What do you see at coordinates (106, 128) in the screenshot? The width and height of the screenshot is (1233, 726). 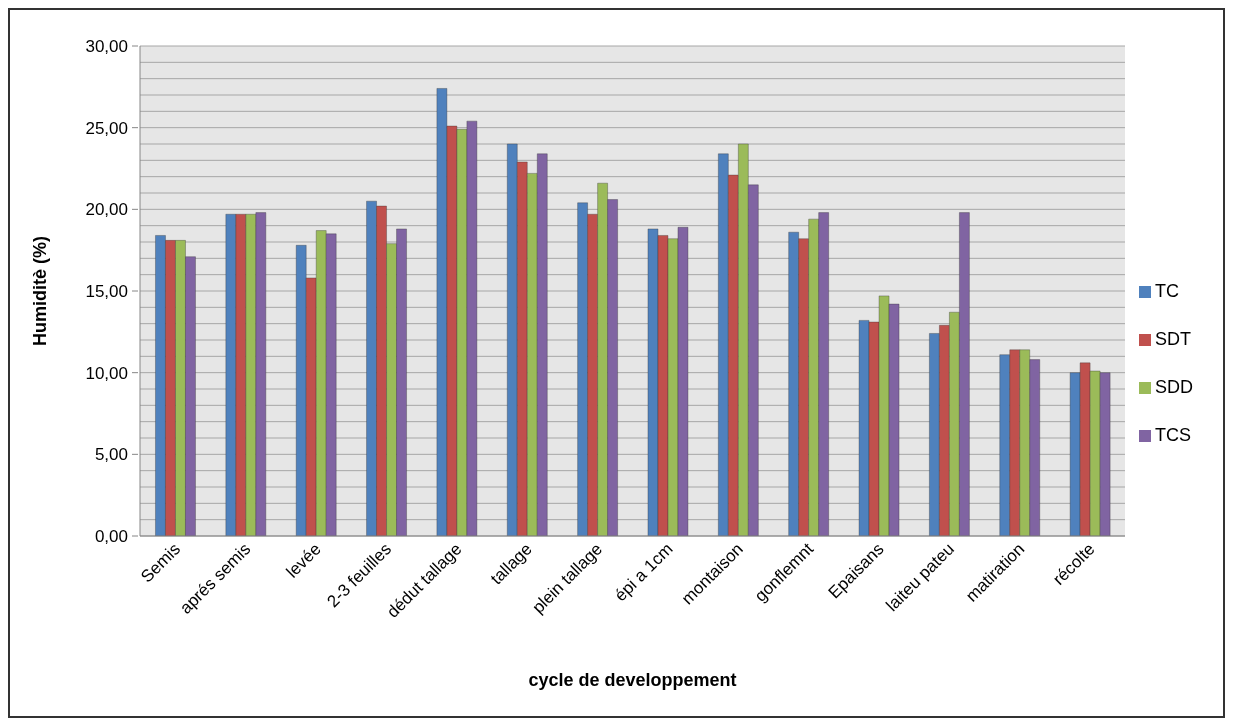 I see `y-tick-label: 25,00` at bounding box center [106, 128].